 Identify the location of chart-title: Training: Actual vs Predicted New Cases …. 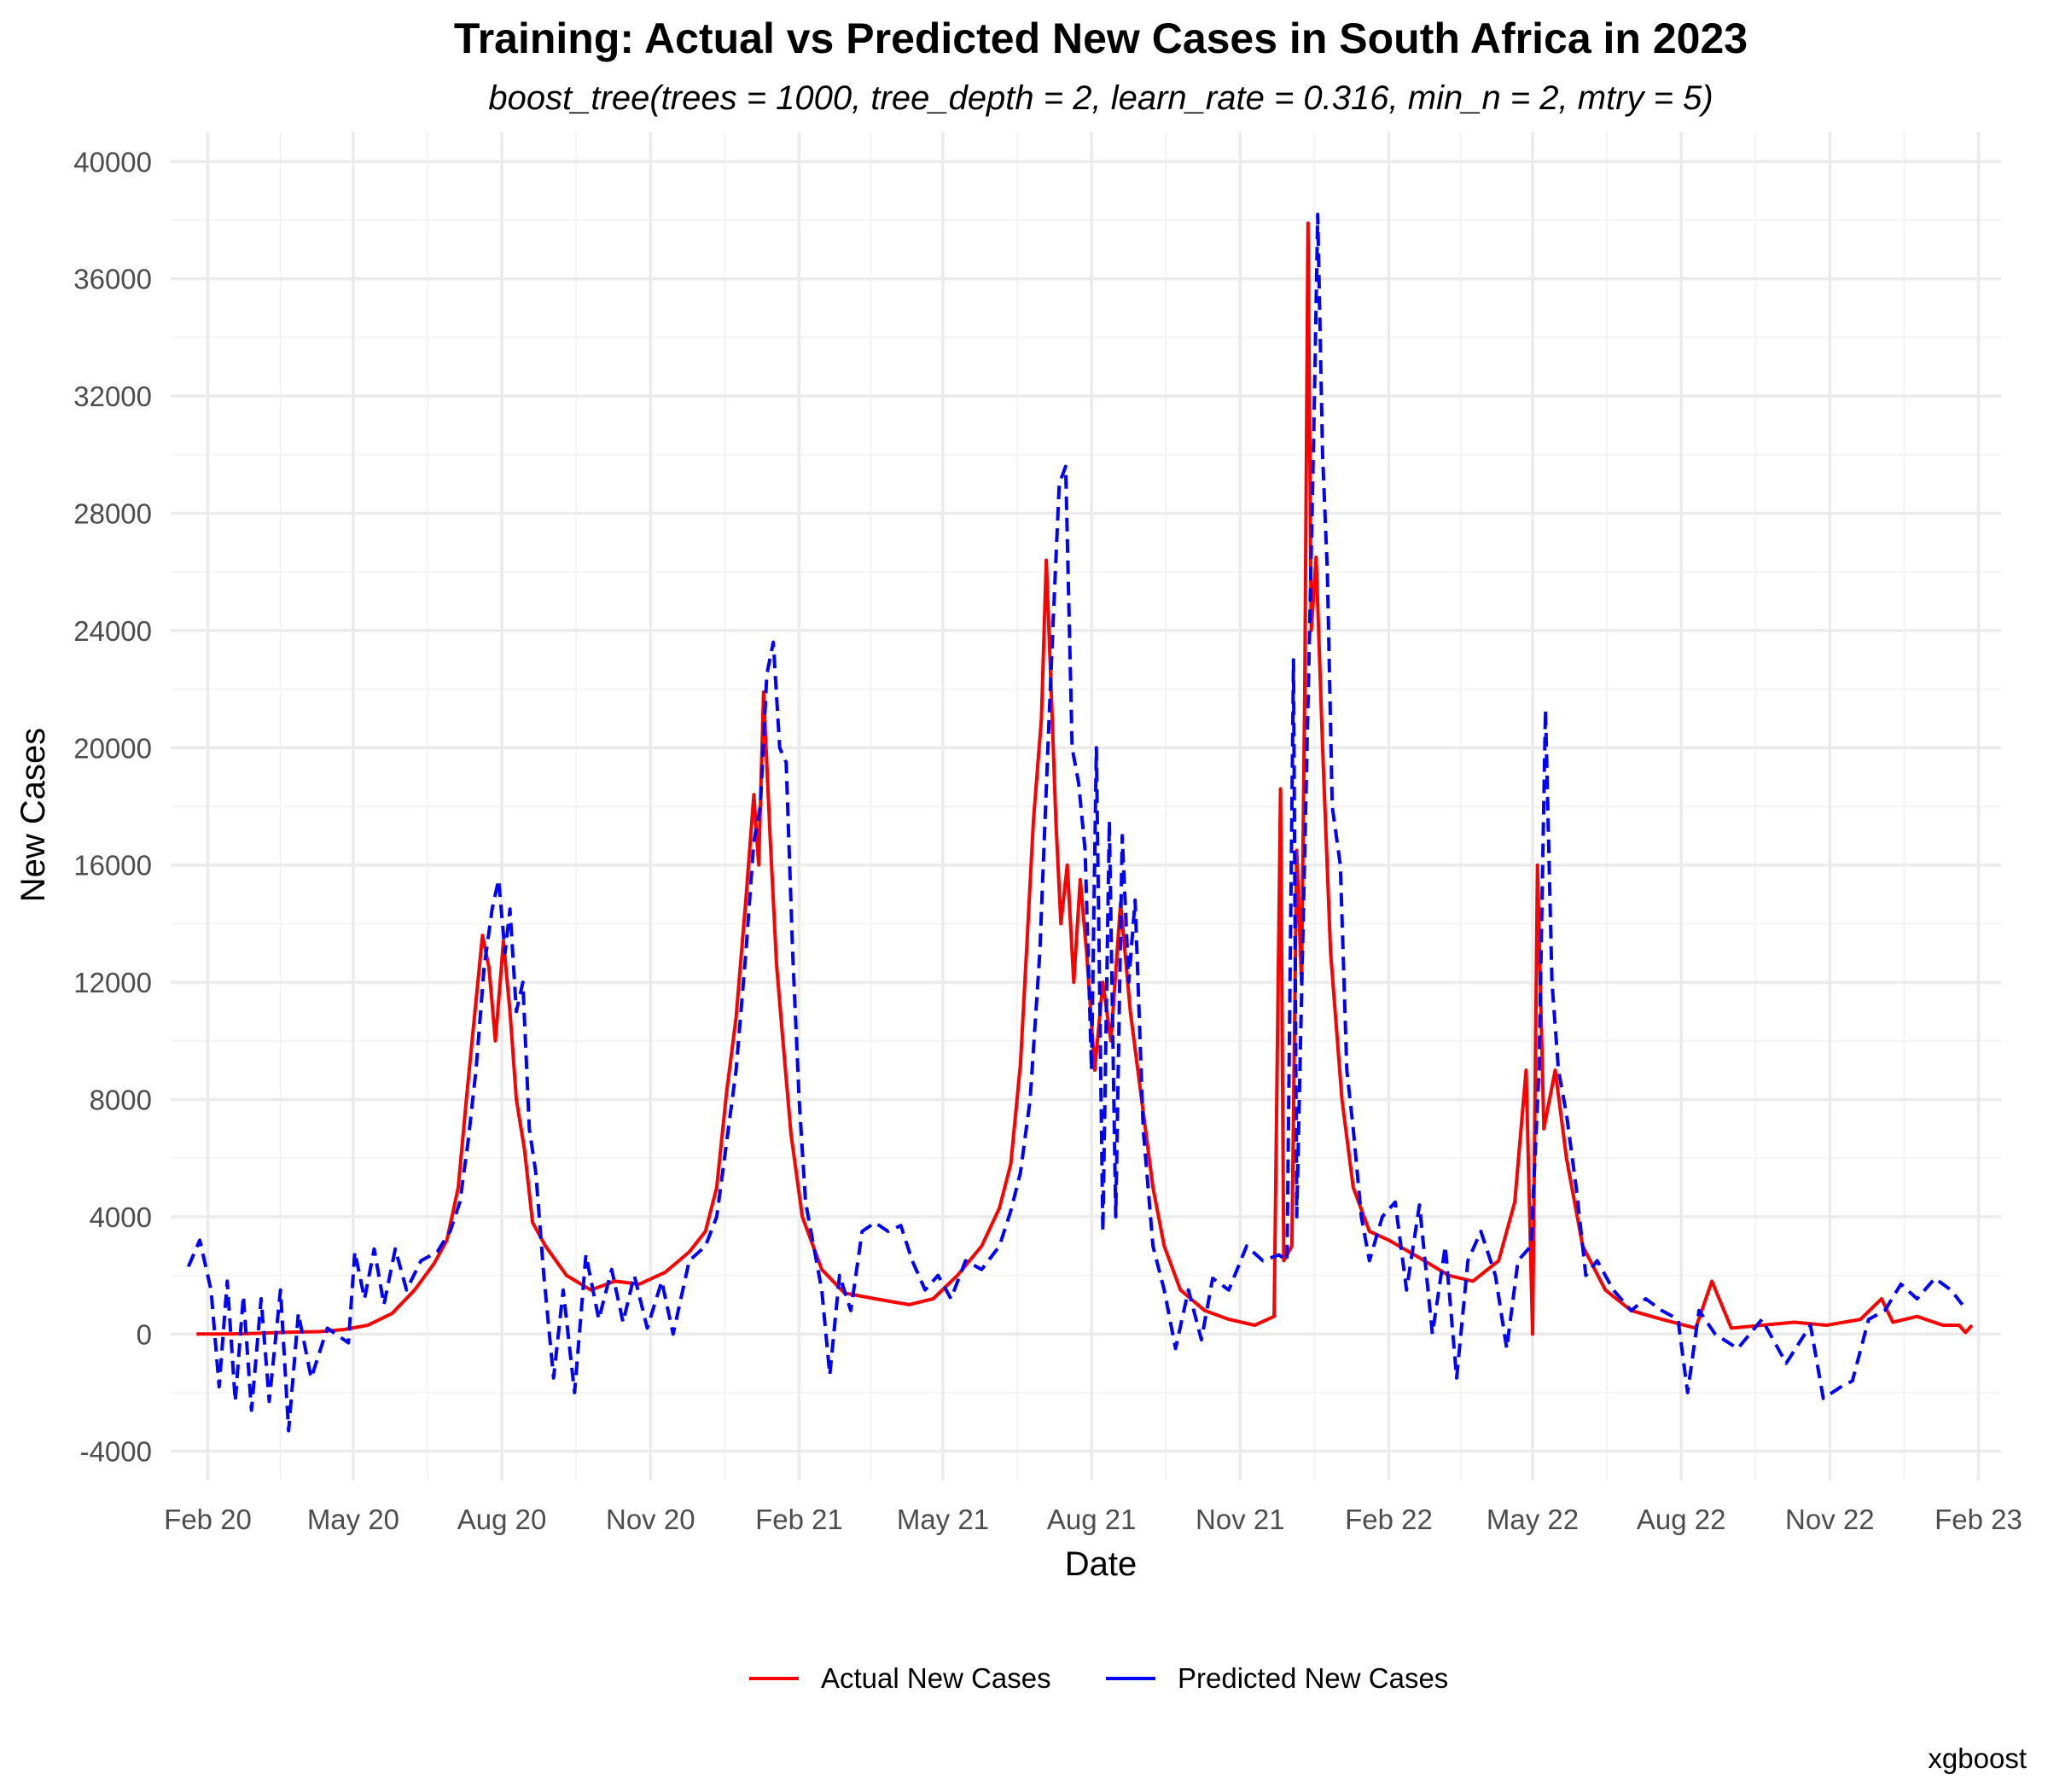
(1101, 38).